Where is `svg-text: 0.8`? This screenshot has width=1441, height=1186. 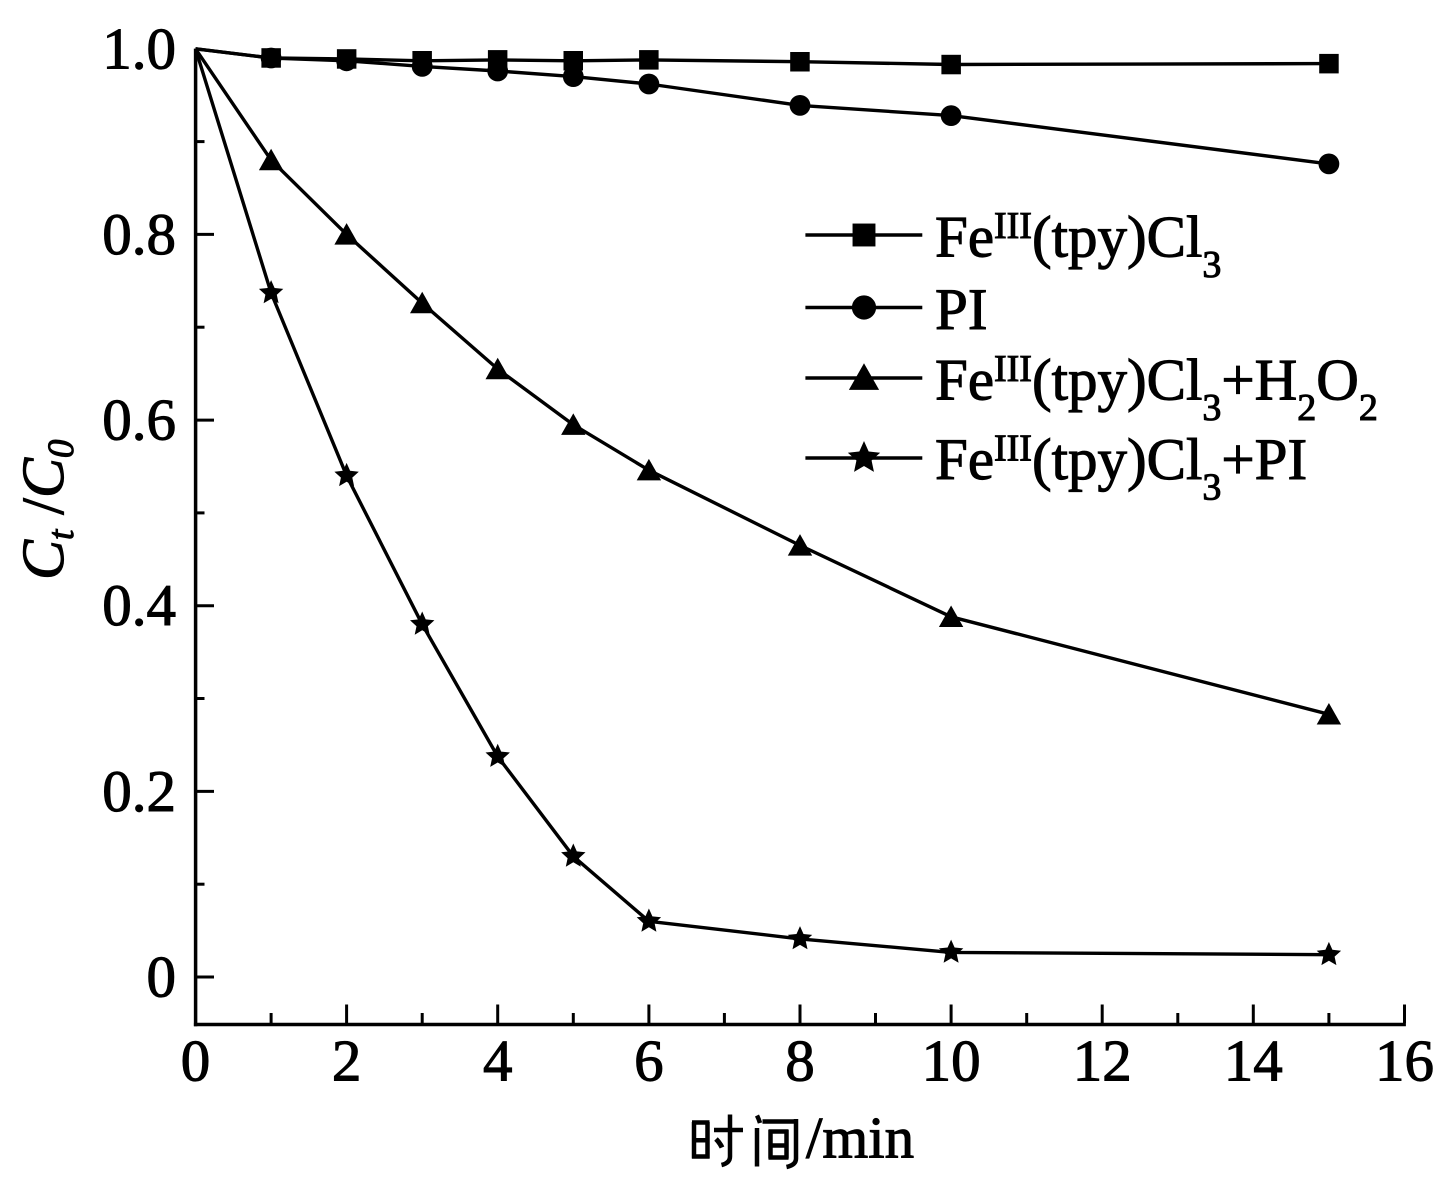
svg-text: 0.8 is located at coordinates (139, 234).